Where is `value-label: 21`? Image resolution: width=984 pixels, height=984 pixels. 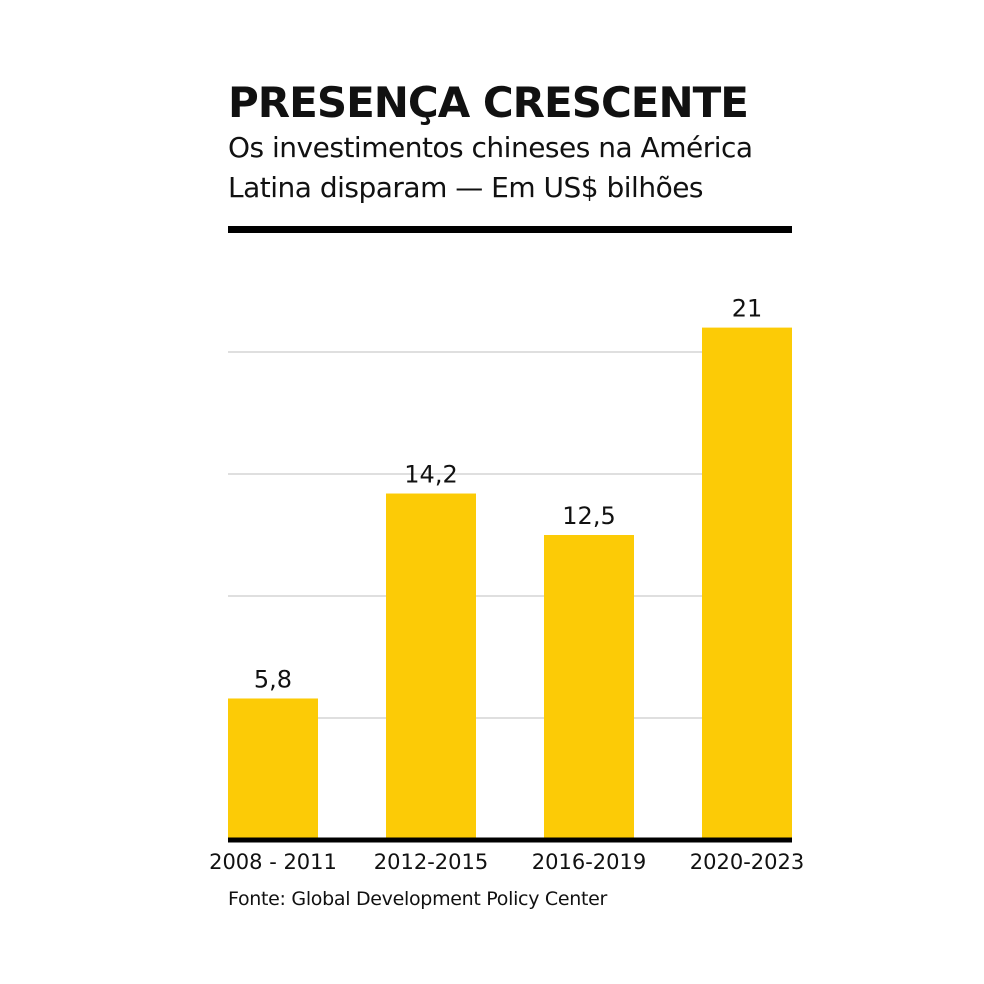
value-label: 21 is located at coordinates (747, 309).